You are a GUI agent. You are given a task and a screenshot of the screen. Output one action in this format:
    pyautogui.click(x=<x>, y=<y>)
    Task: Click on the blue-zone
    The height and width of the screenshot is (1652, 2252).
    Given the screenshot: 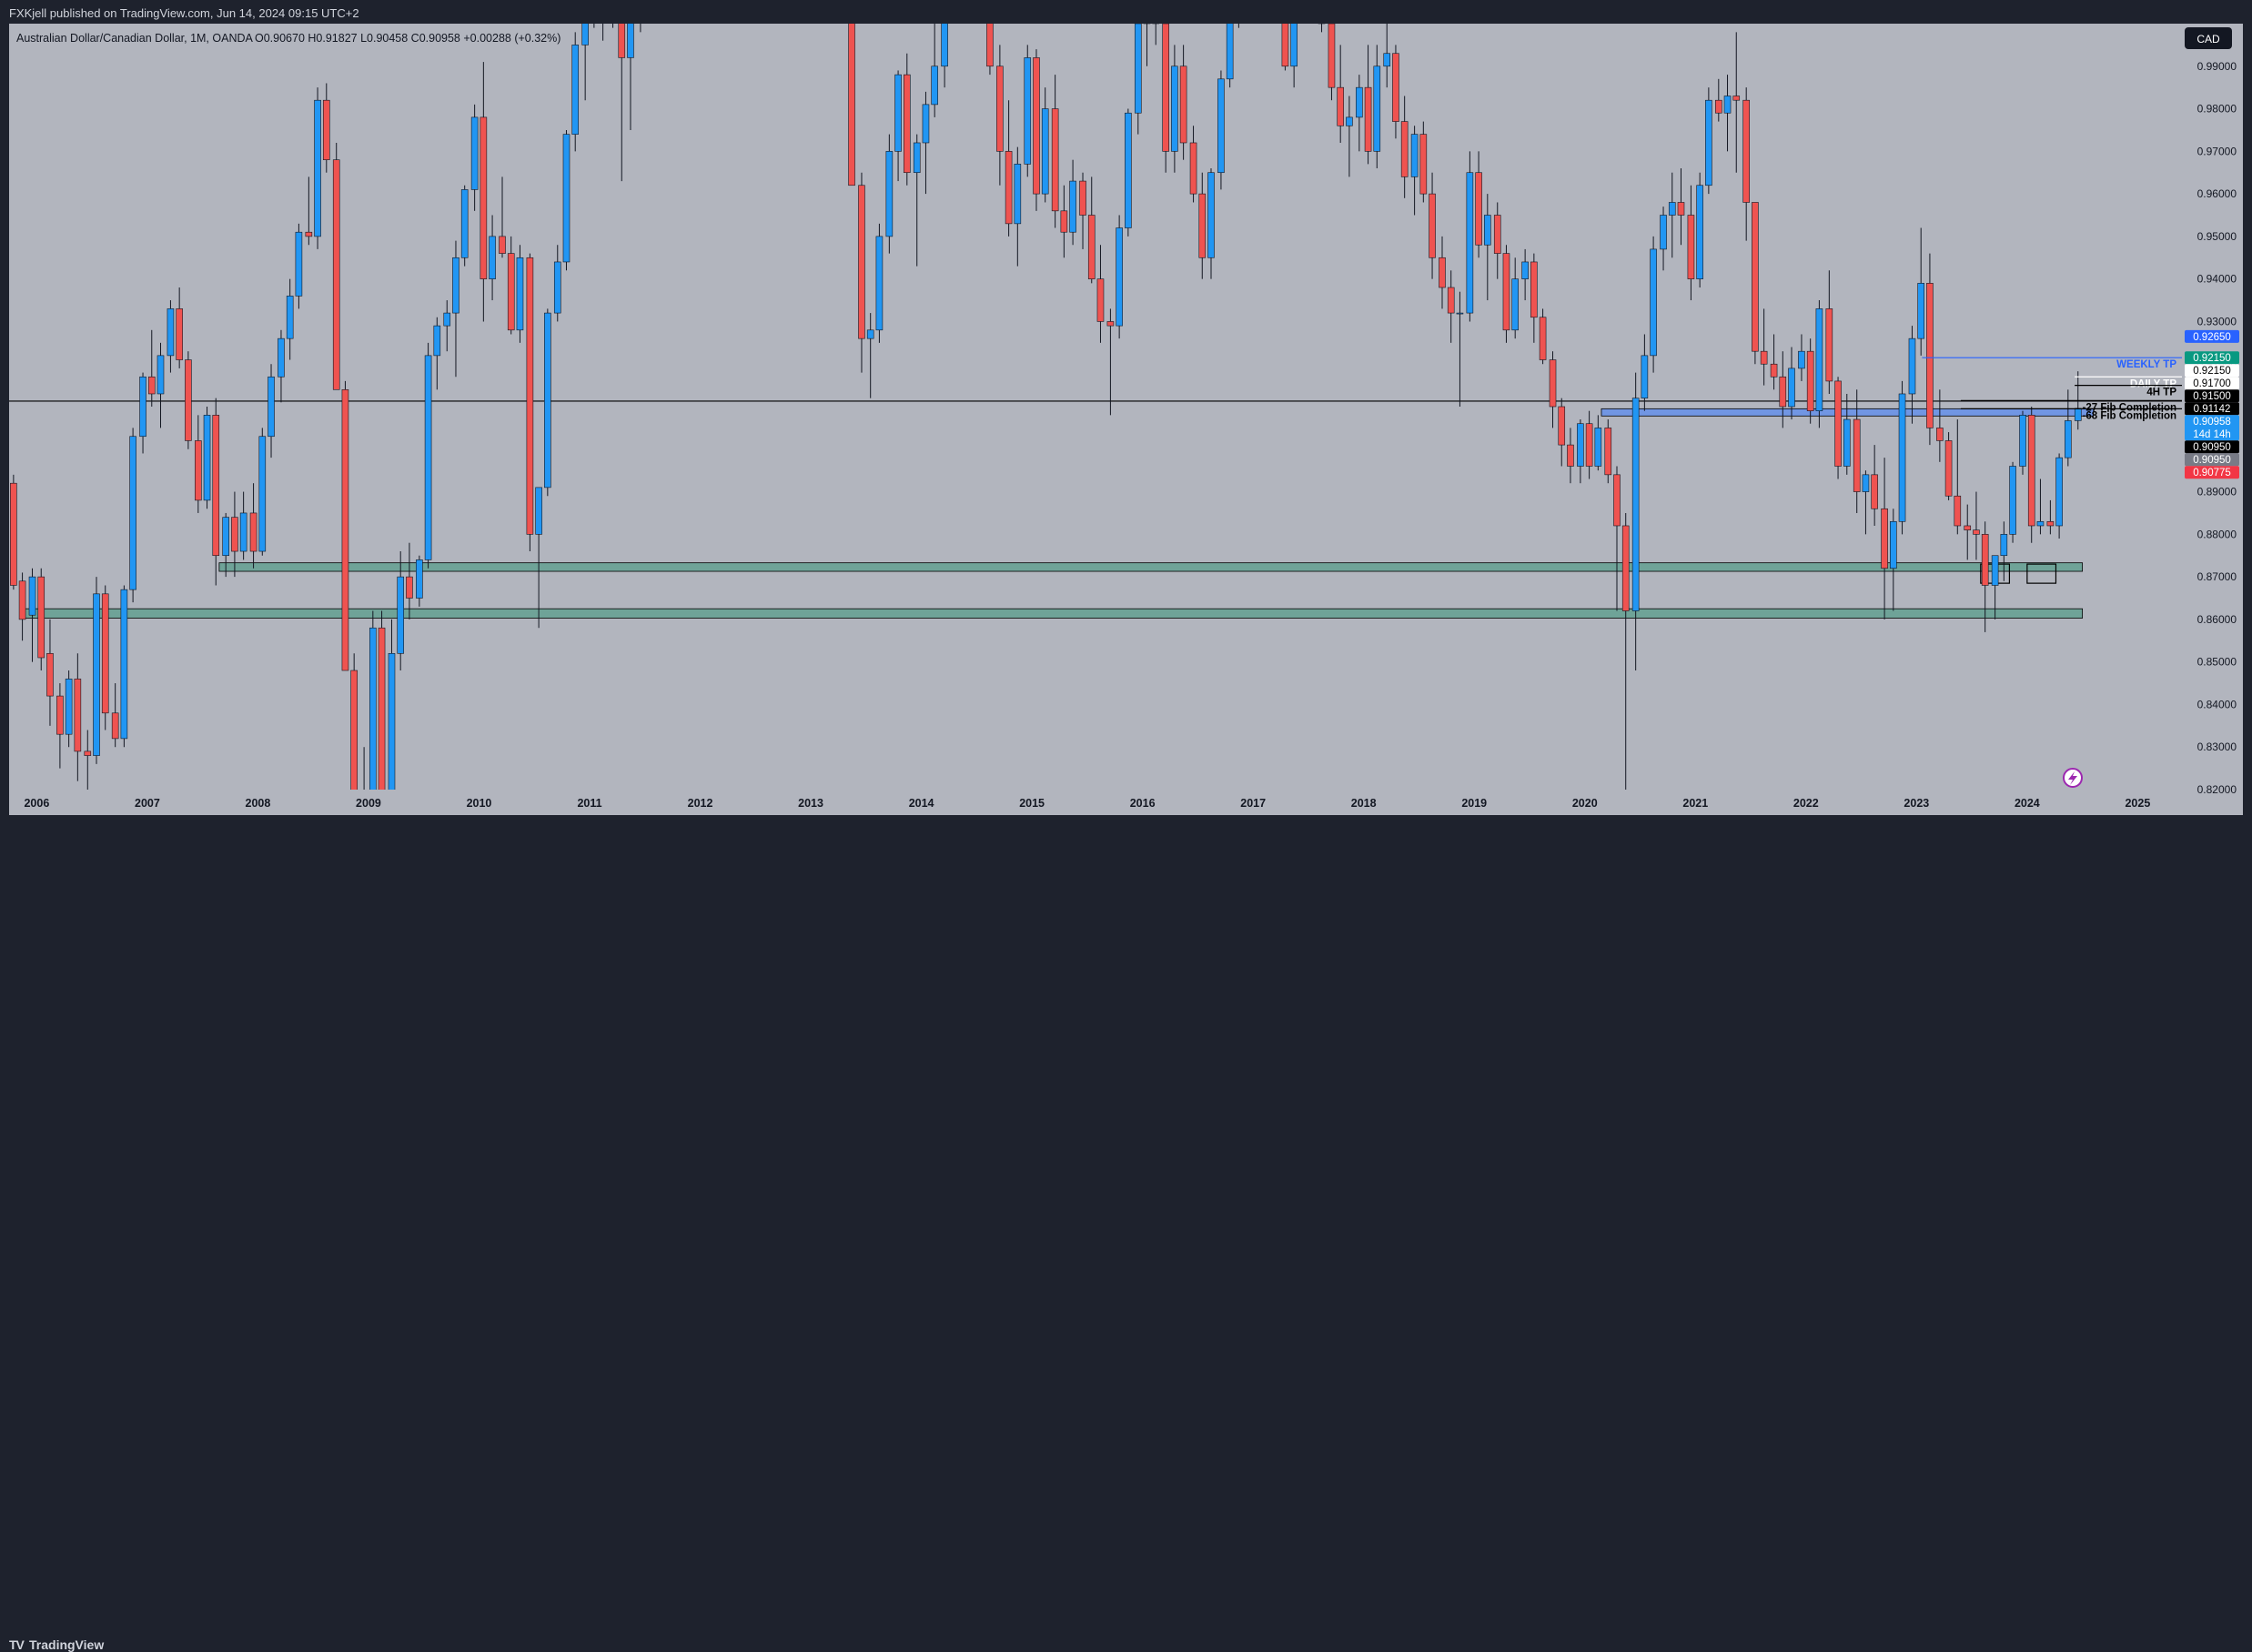 What is the action you would take?
    pyautogui.click(x=1848, y=412)
    